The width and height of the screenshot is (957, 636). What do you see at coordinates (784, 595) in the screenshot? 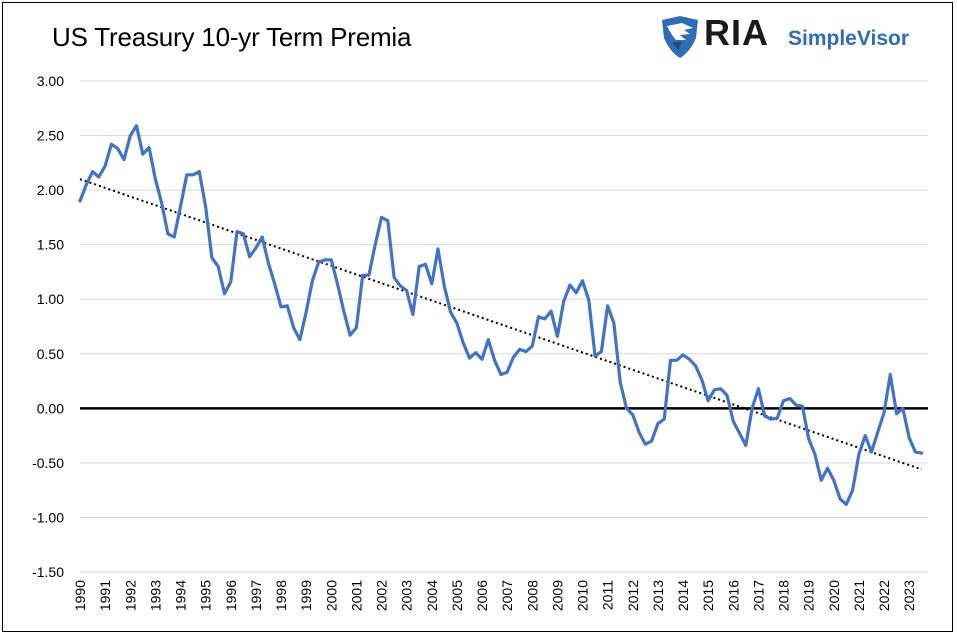
I see `x-tick-label: 2018` at bounding box center [784, 595].